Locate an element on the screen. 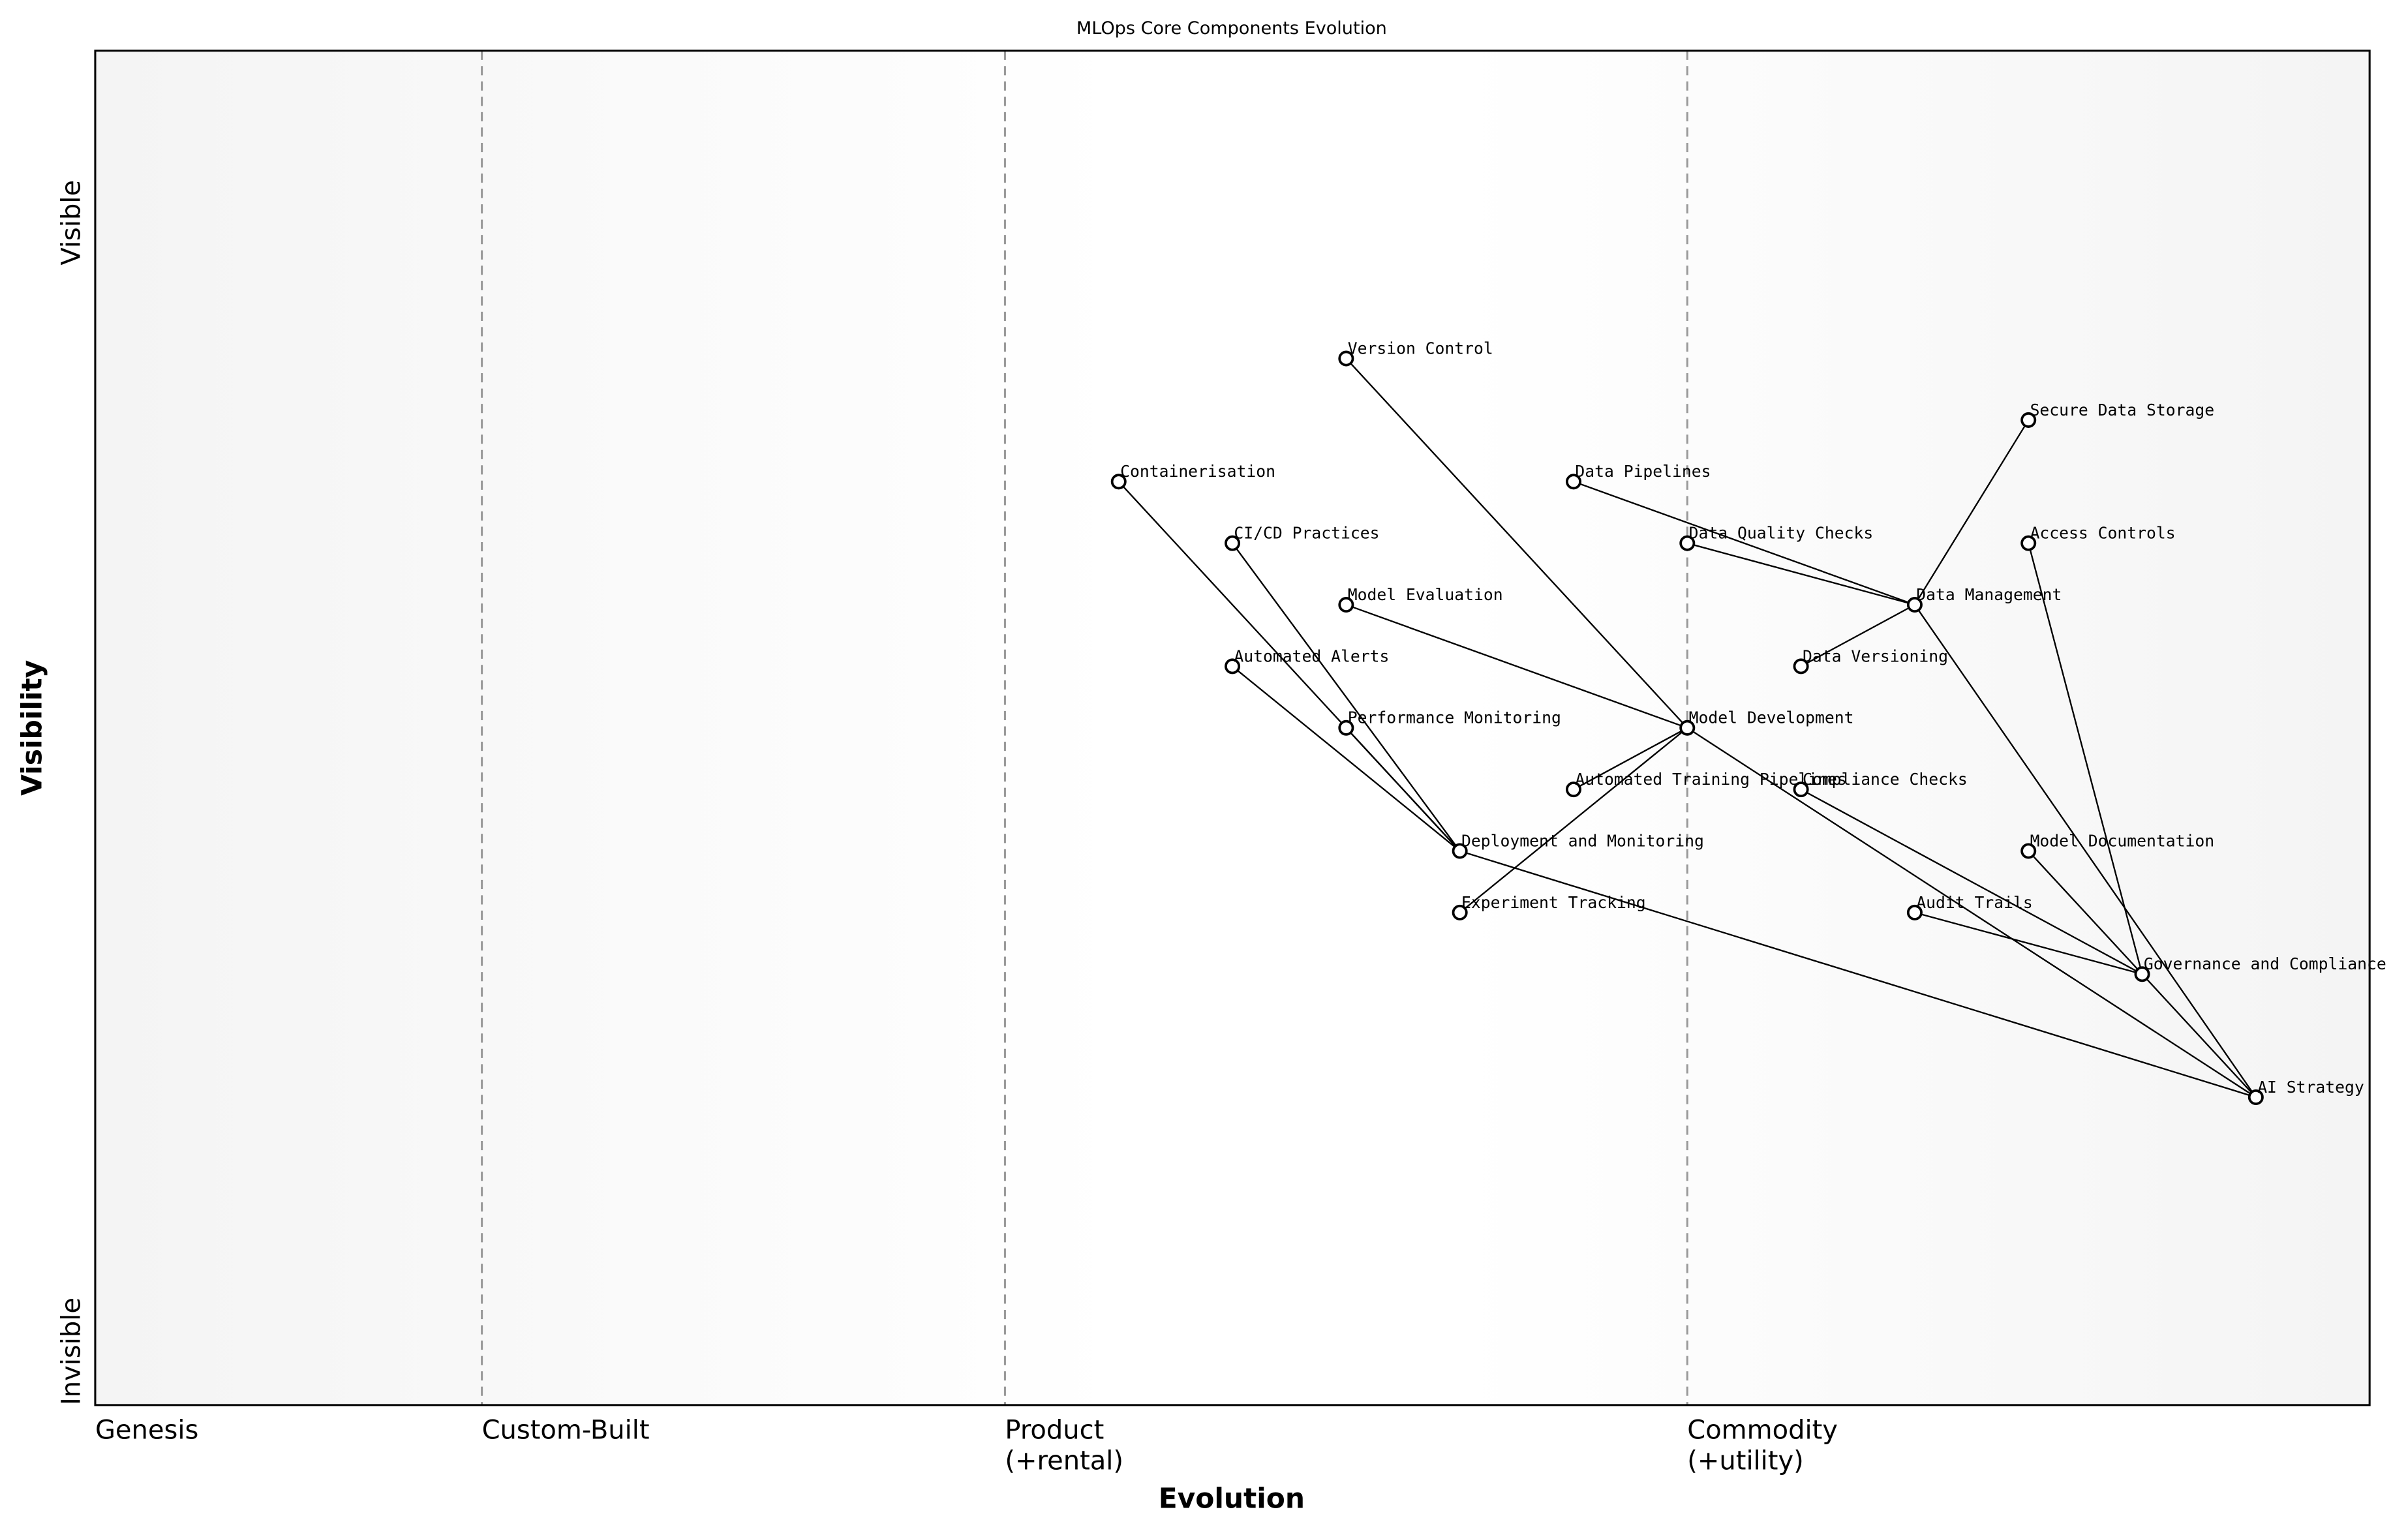  component-node: Containerisation is located at coordinates (1192, 476).